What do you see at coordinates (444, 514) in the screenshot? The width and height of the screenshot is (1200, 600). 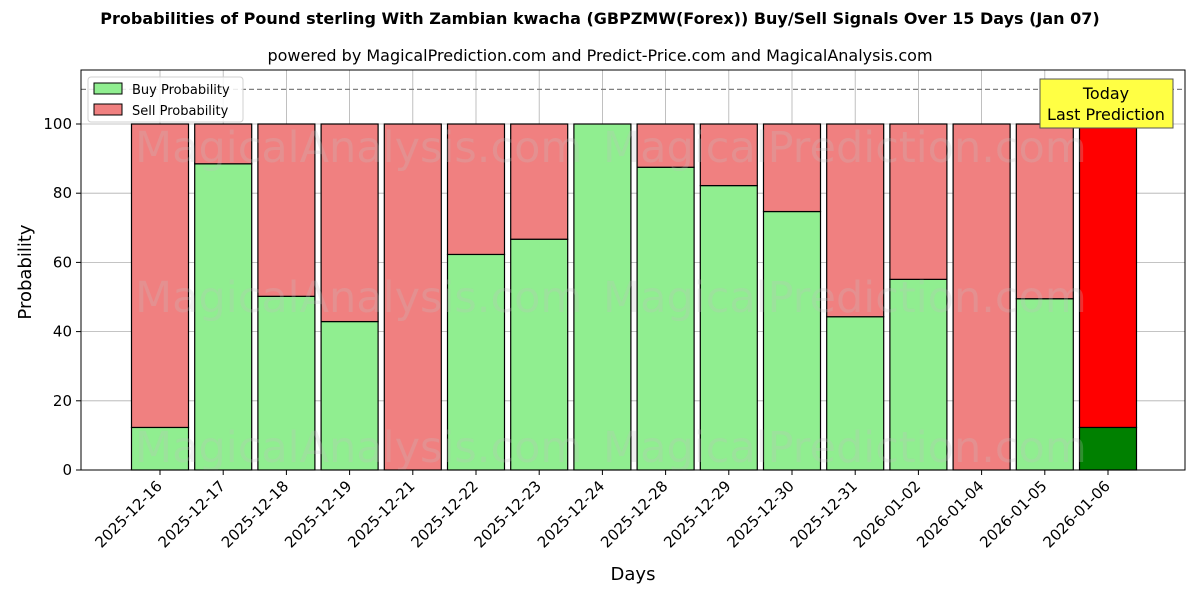 I see `x-tick-label: 2025-12-22` at bounding box center [444, 514].